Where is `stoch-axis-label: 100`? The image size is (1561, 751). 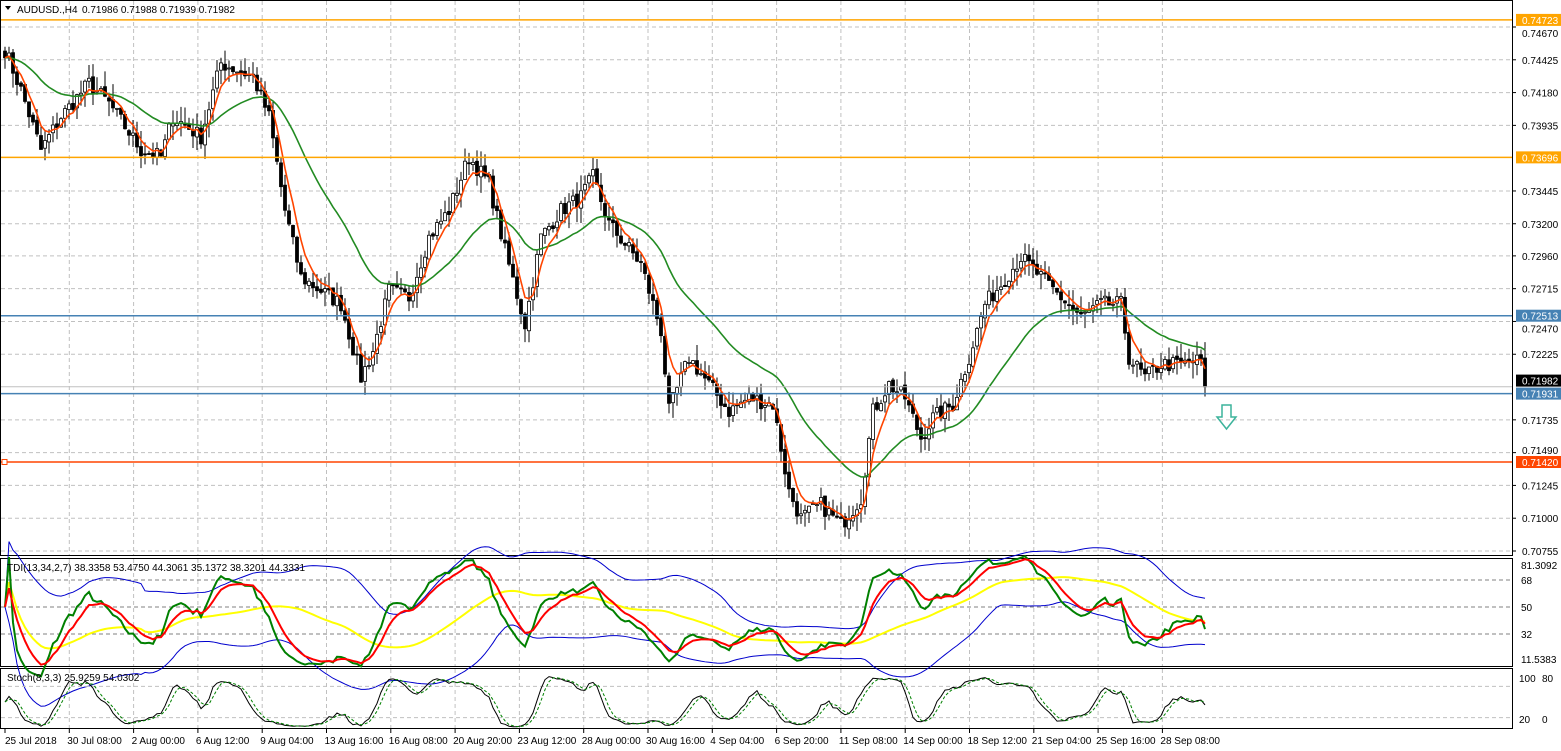 stoch-axis-label: 100 is located at coordinates (1527, 679).